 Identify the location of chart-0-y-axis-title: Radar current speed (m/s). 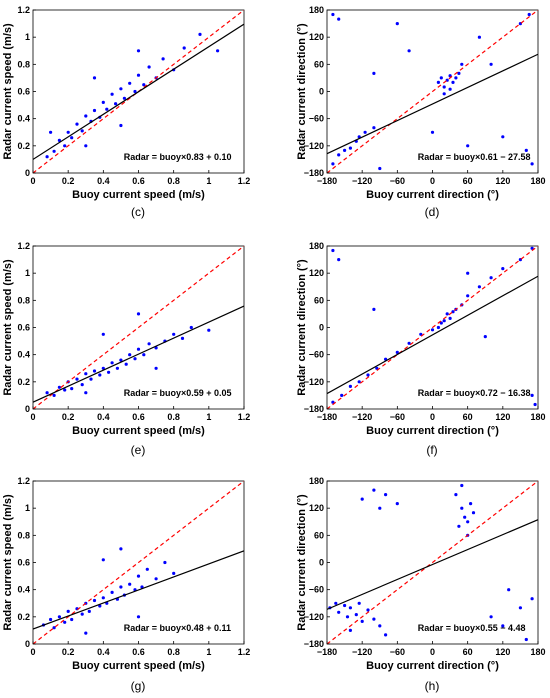
(8, 91).